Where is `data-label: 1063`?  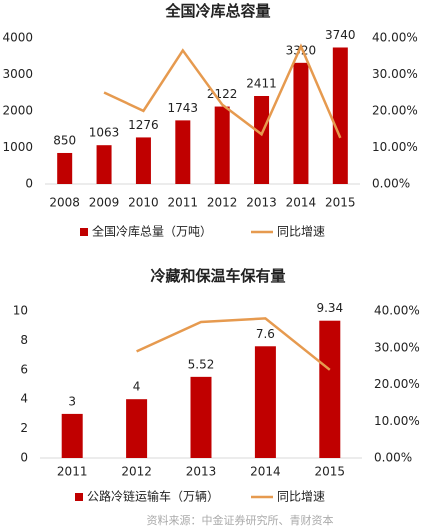
data-label: 1063 is located at coordinates (104, 133).